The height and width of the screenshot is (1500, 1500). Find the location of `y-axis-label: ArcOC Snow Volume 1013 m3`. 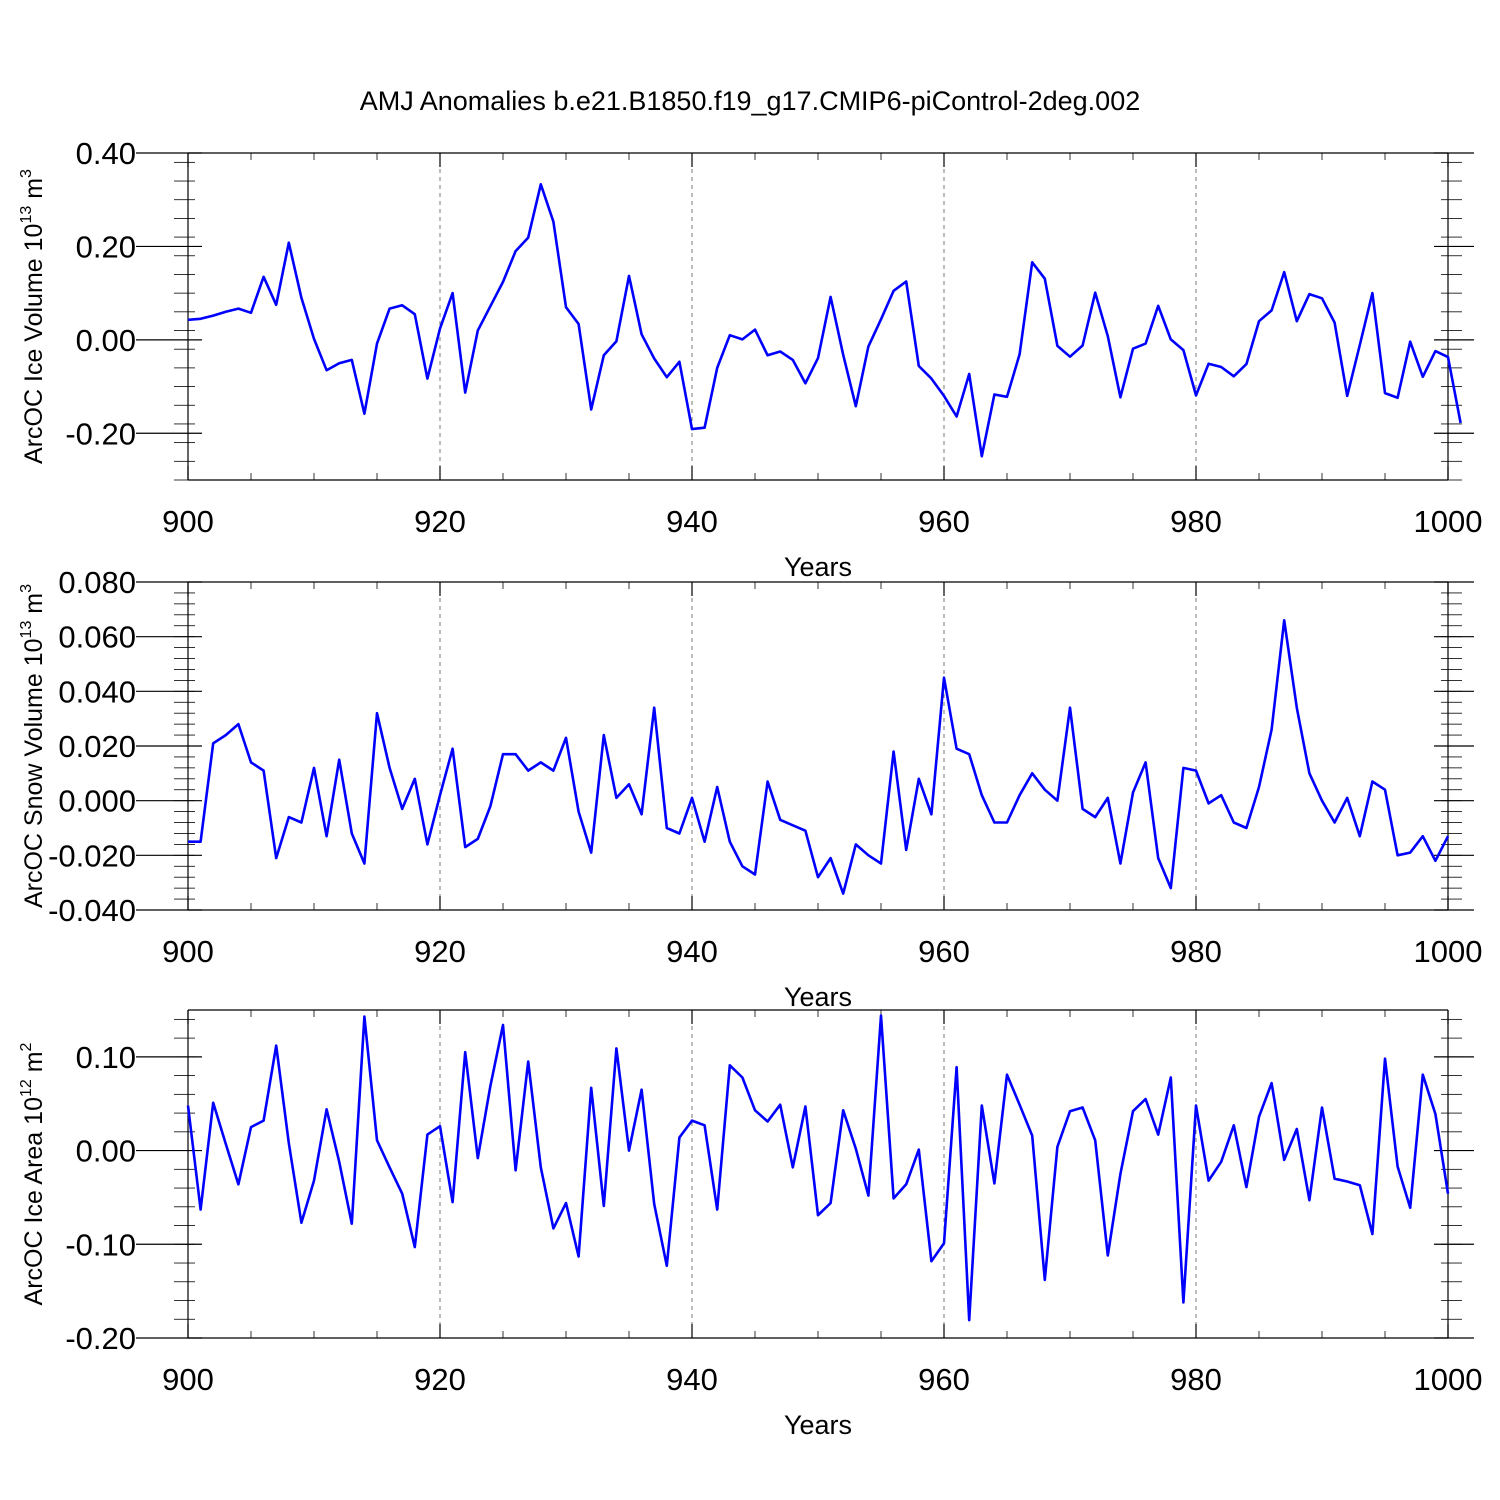

y-axis-label: ArcOC Snow Volume 1013 m3 is located at coordinates (33, 746).